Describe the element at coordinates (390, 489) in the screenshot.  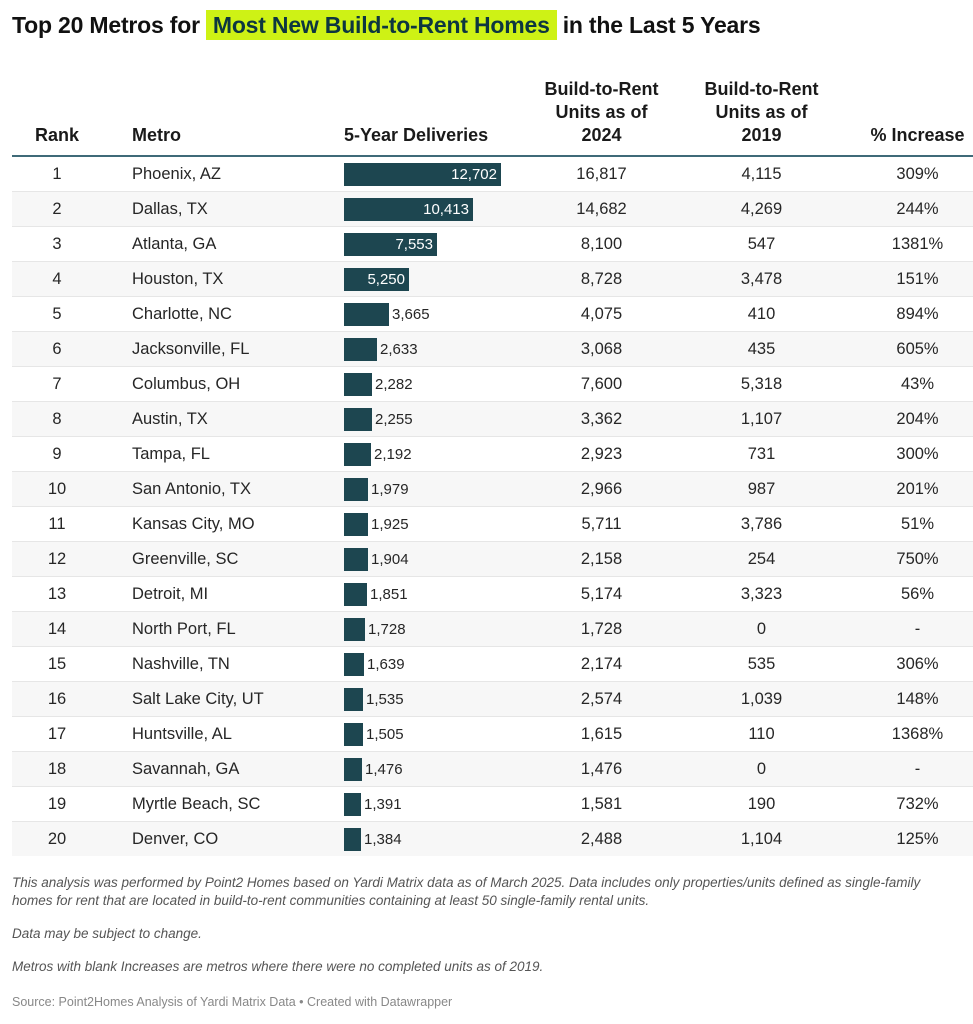
I see `deliveries-label: 1,979` at that location.